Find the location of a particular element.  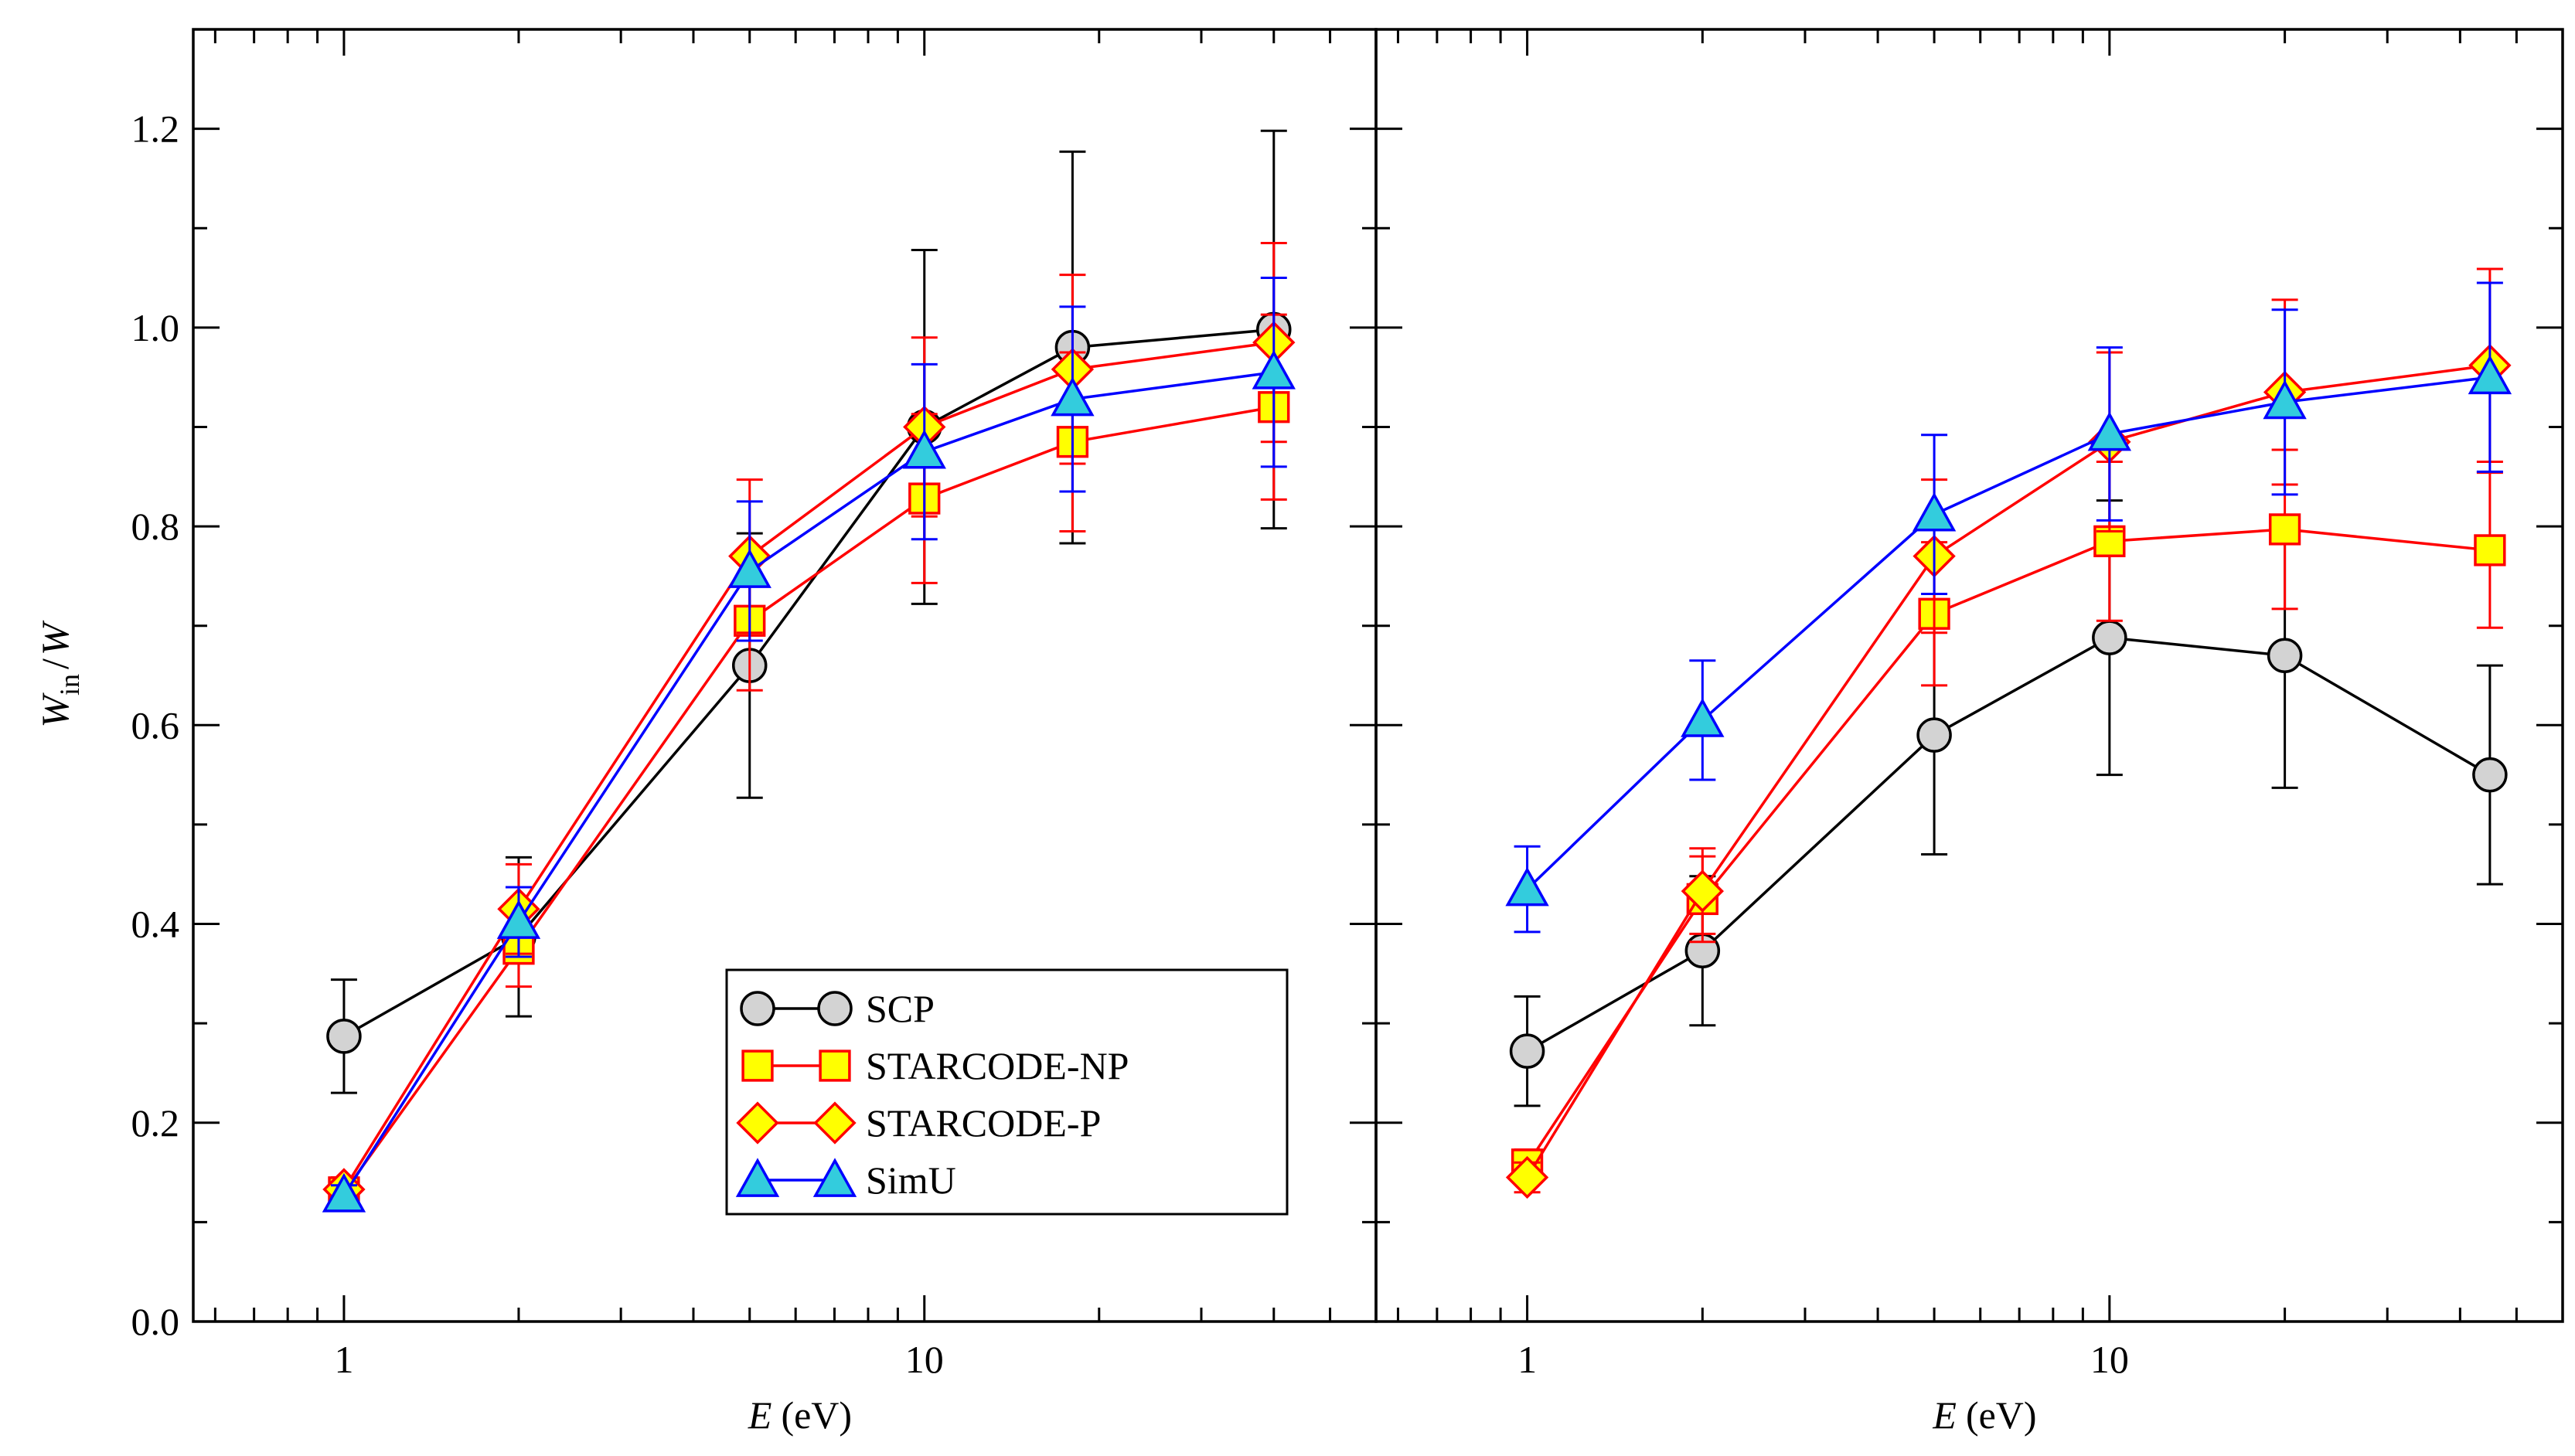

legend: SCP STARCODE-NP STARCODE-P SimU is located at coordinates (1007, 1092).